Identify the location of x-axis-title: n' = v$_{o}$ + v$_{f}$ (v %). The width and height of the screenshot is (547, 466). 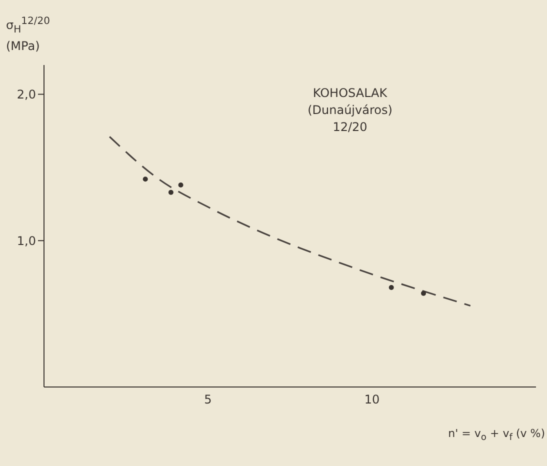
(496, 436).